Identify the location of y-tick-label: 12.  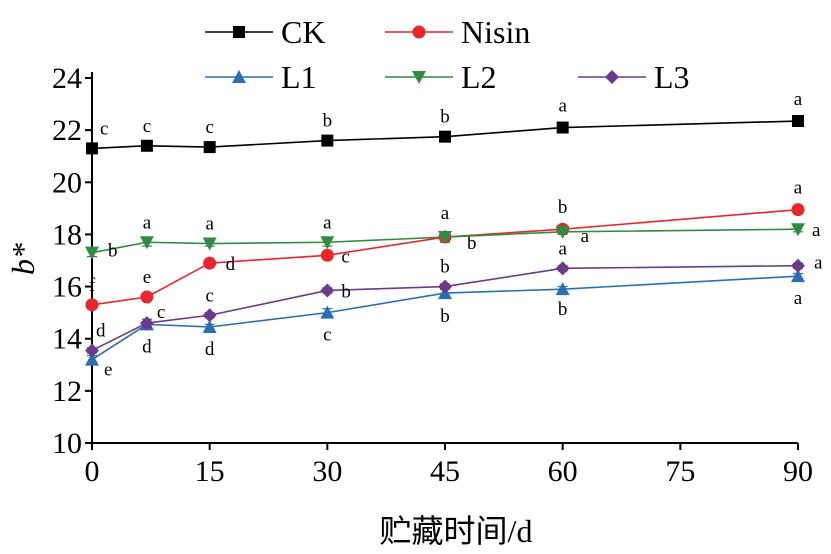
(67, 391).